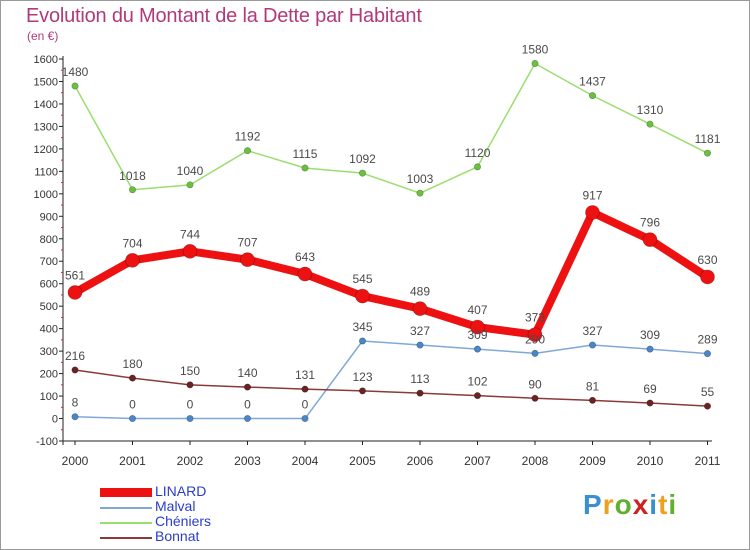 The width and height of the screenshot is (750, 550). I want to click on legend-swatch-bonnat, so click(126, 538).